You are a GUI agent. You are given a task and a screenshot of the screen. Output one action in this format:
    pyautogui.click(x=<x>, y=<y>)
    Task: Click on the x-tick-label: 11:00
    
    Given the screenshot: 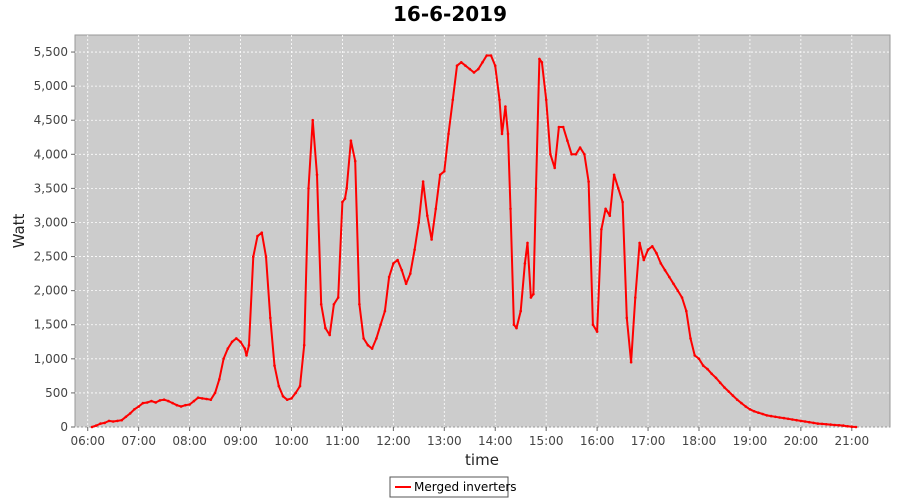 What is the action you would take?
    pyautogui.click(x=342, y=441)
    